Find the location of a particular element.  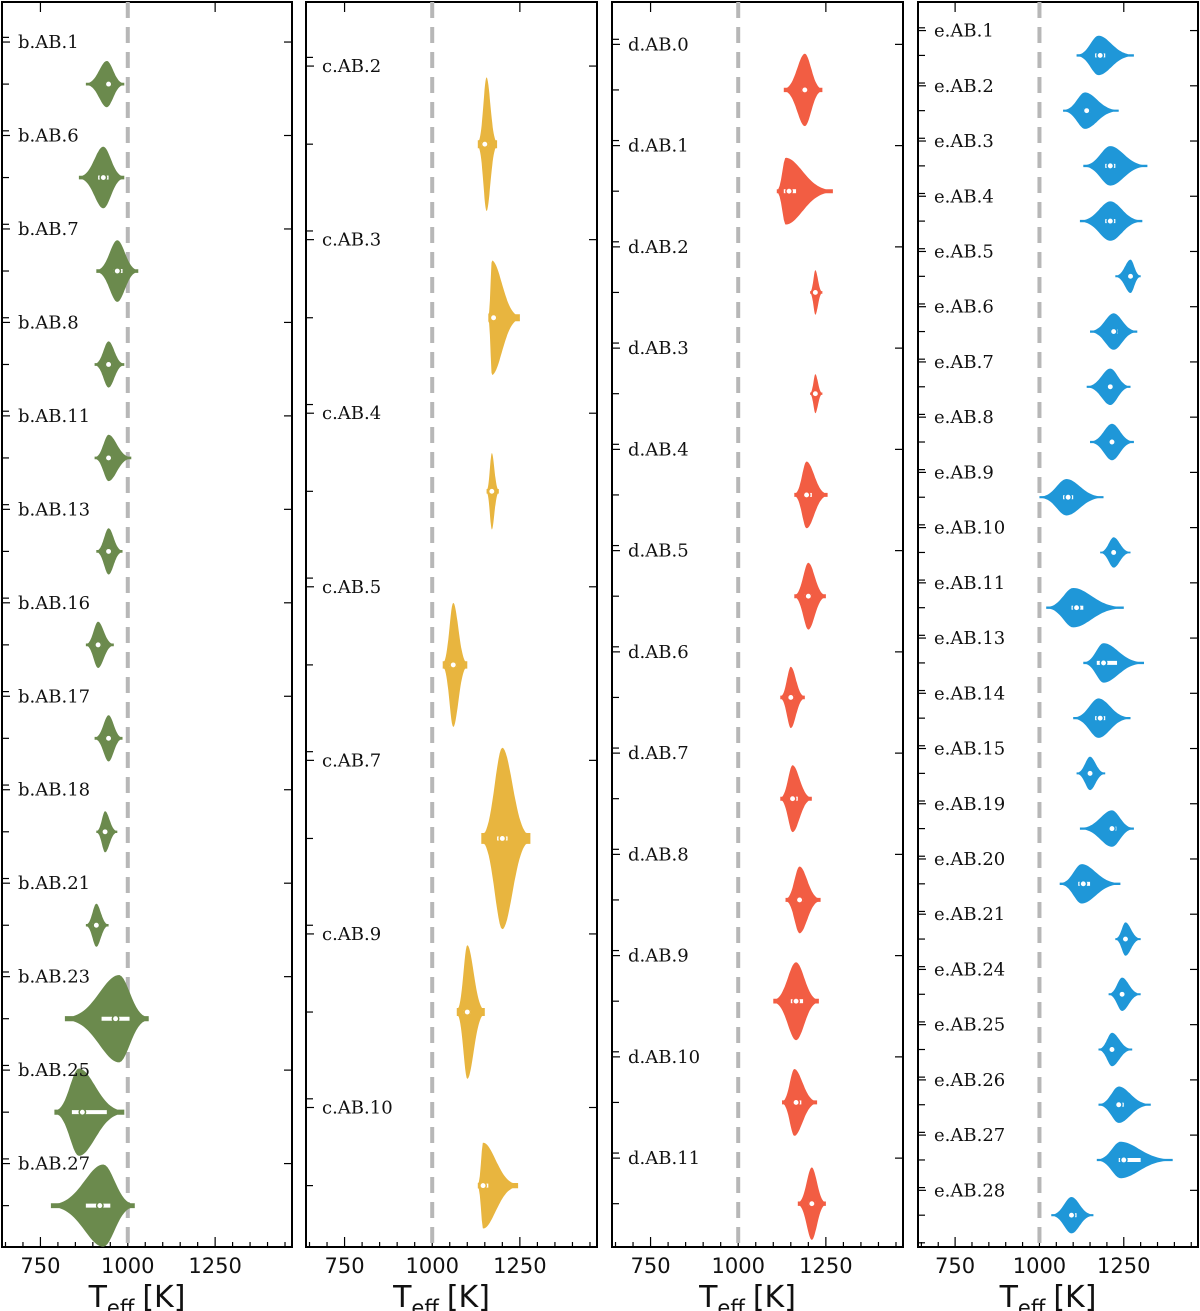

violin-c.AB.10 is located at coordinates (498, 1185).